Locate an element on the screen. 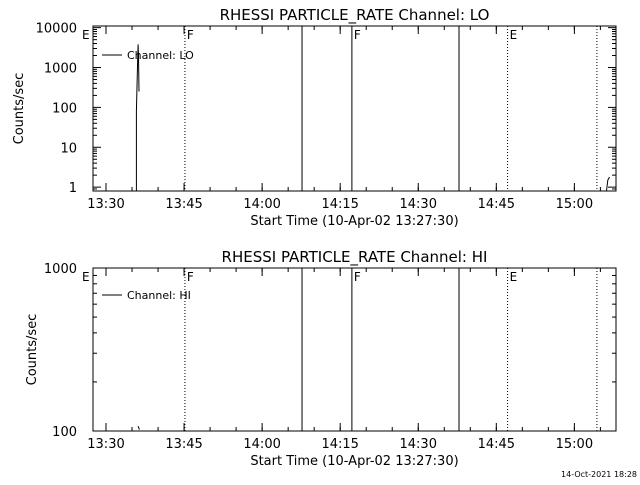 Image resolution: width=640 pixels, height=485 pixels. y-tick-label: 10000 is located at coordinates (56, 29).